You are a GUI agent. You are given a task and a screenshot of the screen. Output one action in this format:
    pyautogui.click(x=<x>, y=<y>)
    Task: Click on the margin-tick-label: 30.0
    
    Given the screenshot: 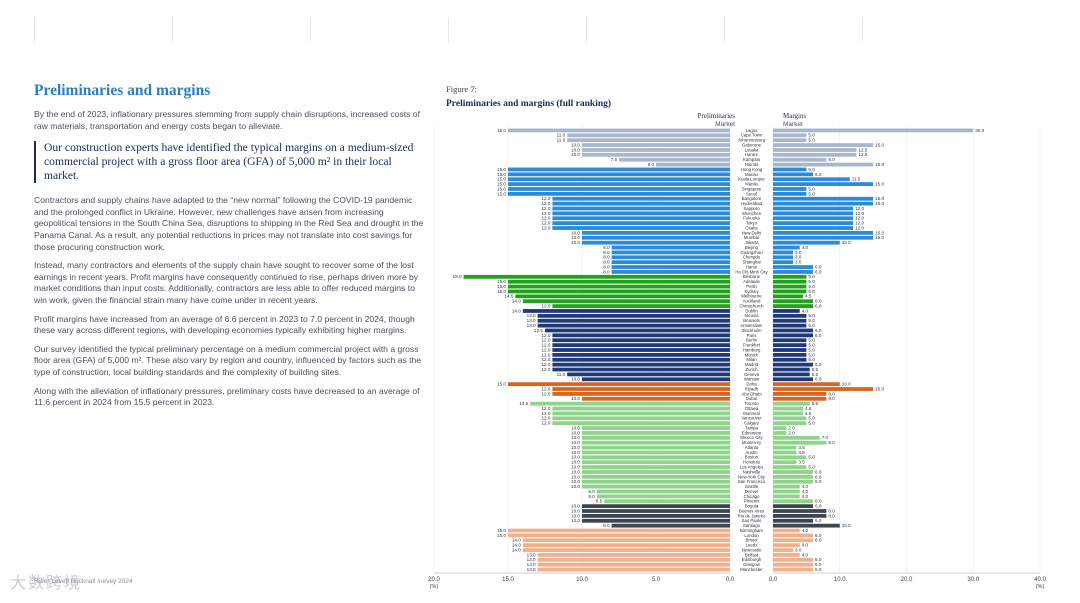 What is the action you would take?
    pyautogui.click(x=973, y=580)
    